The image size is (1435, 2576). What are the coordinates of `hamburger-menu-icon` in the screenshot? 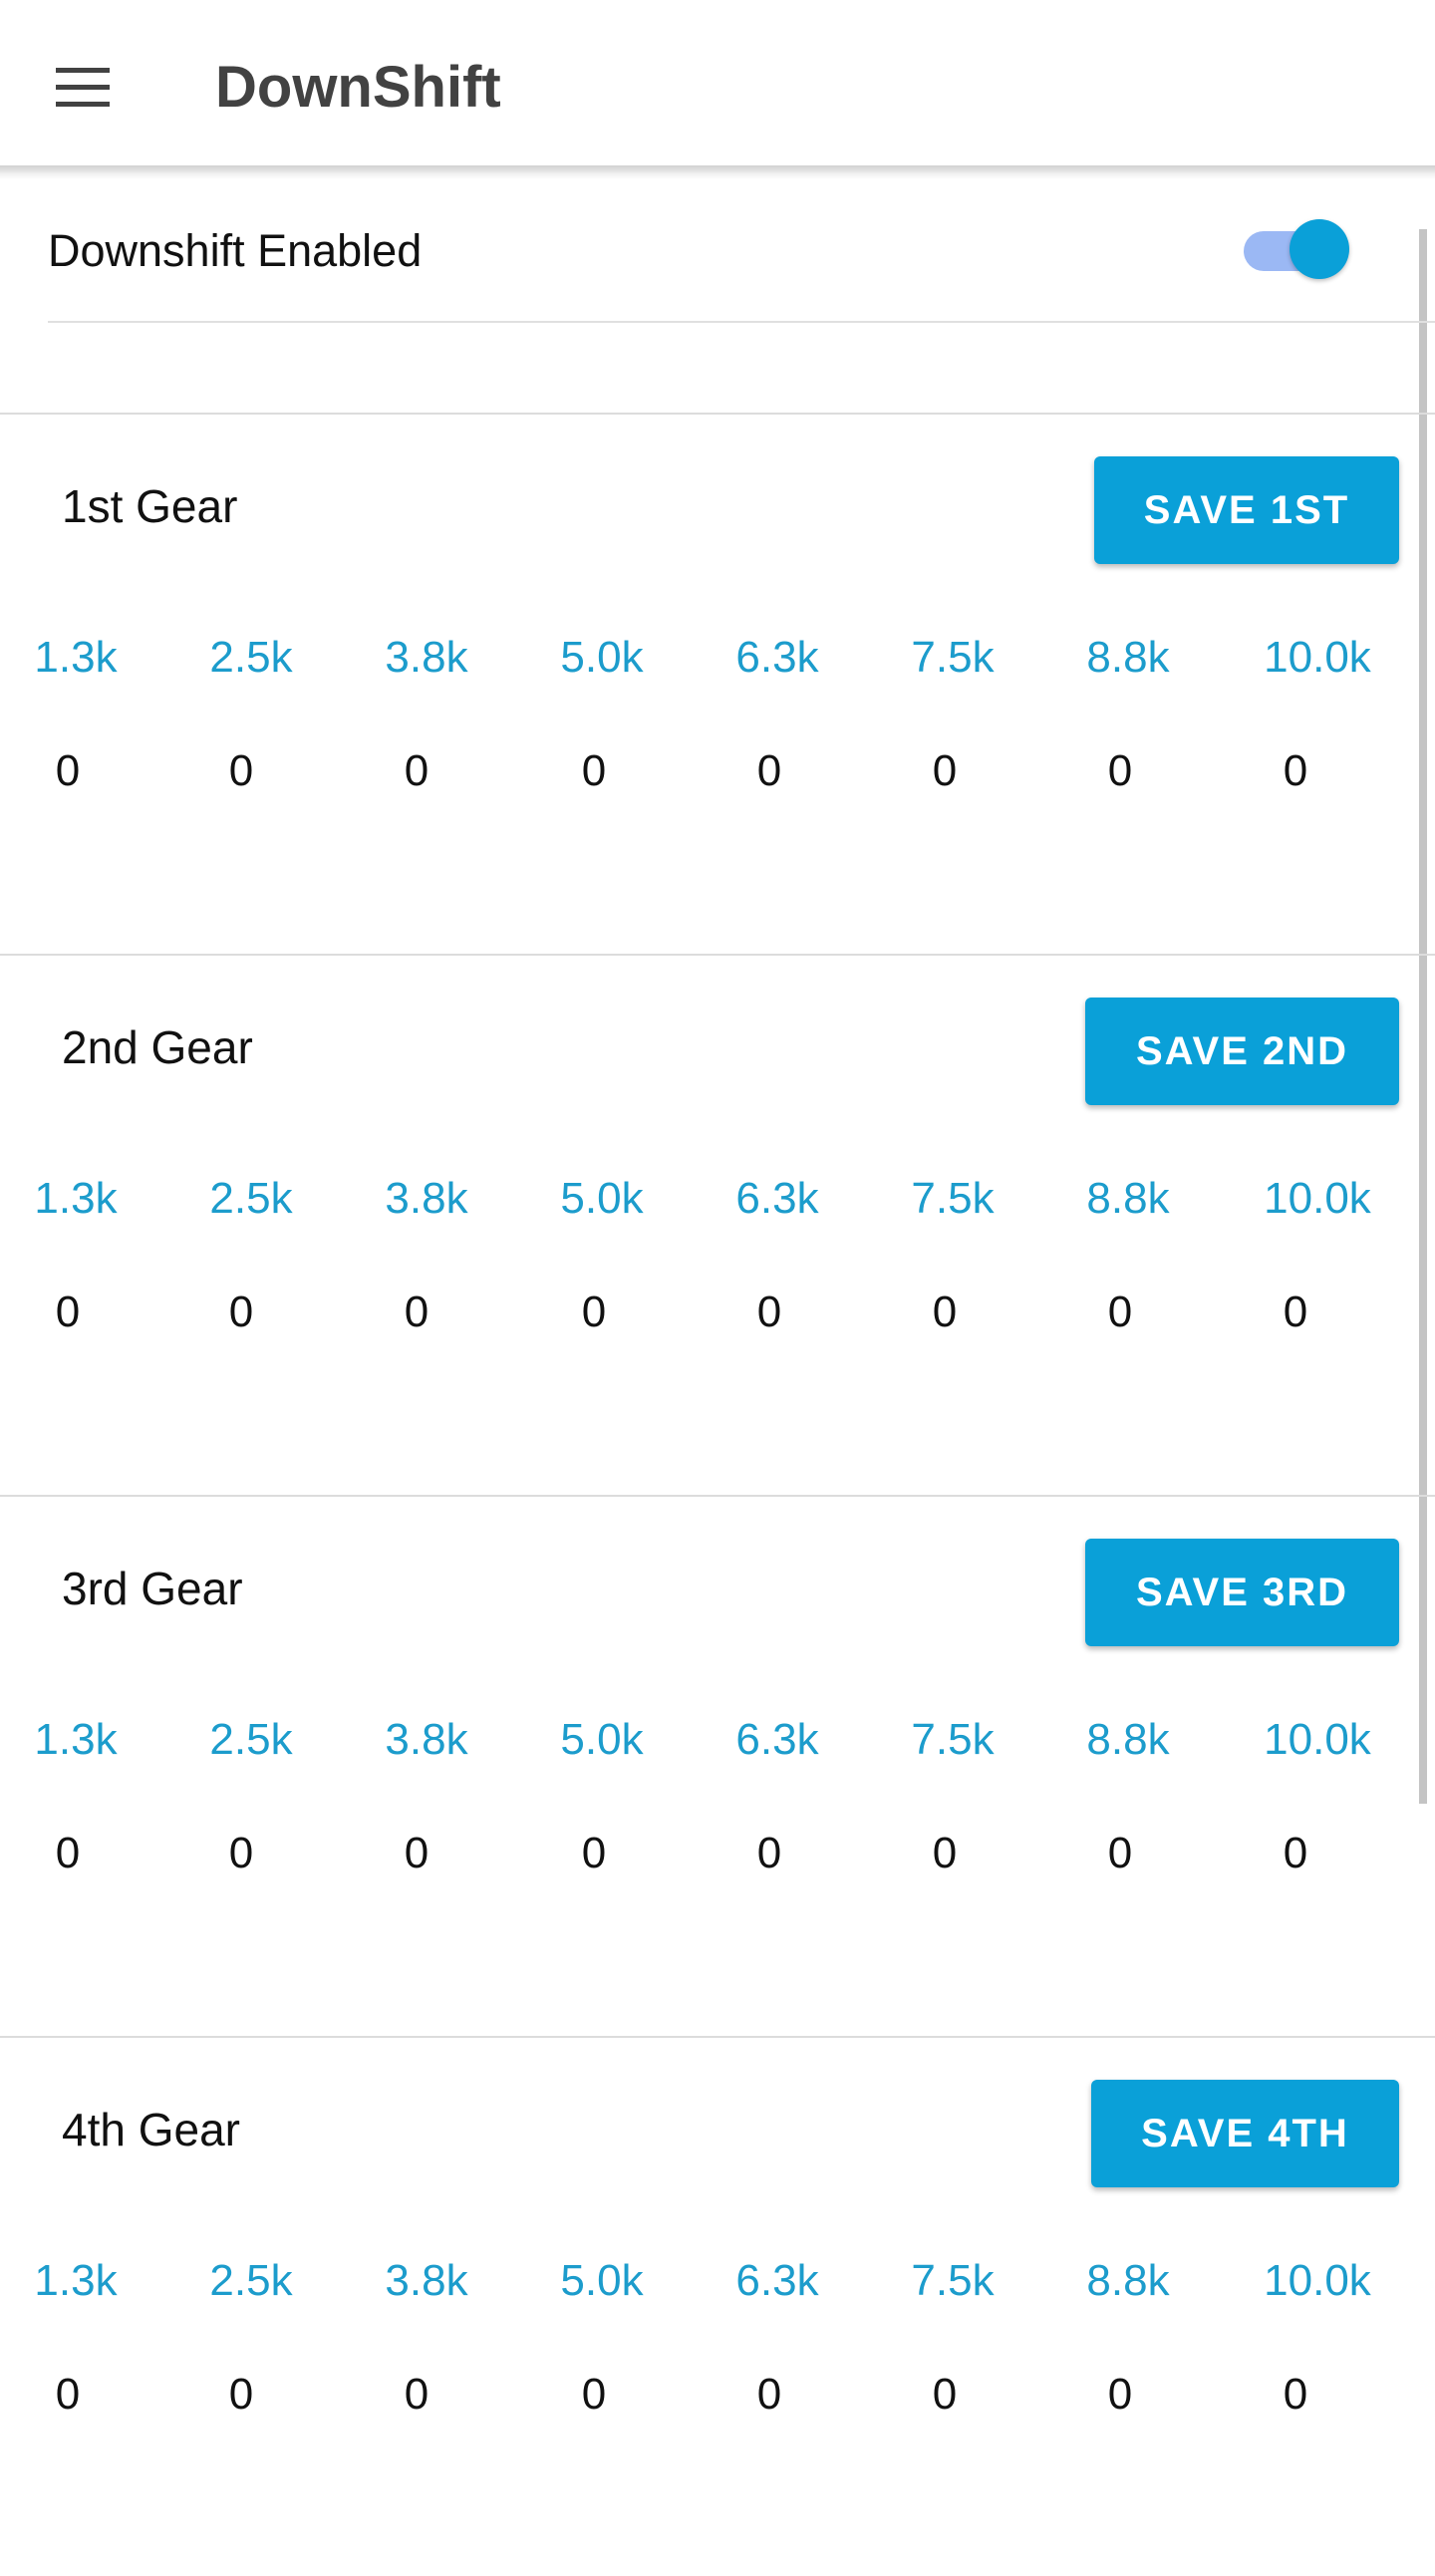 It's located at (84, 88).